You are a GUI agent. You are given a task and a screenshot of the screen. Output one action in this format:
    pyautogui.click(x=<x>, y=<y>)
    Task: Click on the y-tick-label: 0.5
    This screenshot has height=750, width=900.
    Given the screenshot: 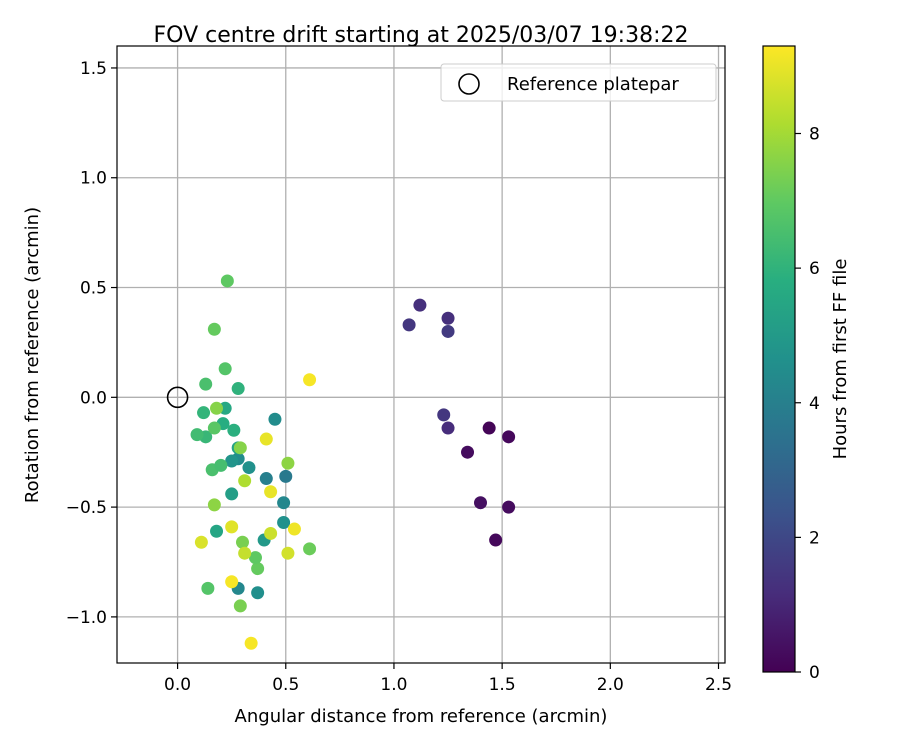 What is the action you would take?
    pyautogui.click(x=93, y=289)
    